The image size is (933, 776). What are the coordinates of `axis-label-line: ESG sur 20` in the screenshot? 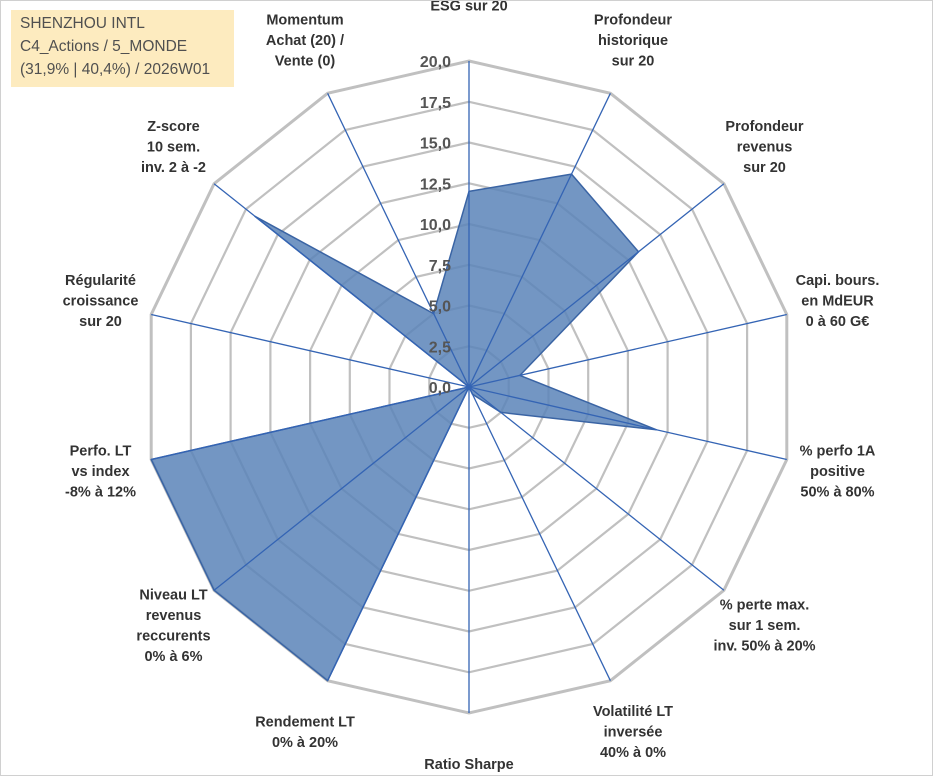 It's located at (468, 8).